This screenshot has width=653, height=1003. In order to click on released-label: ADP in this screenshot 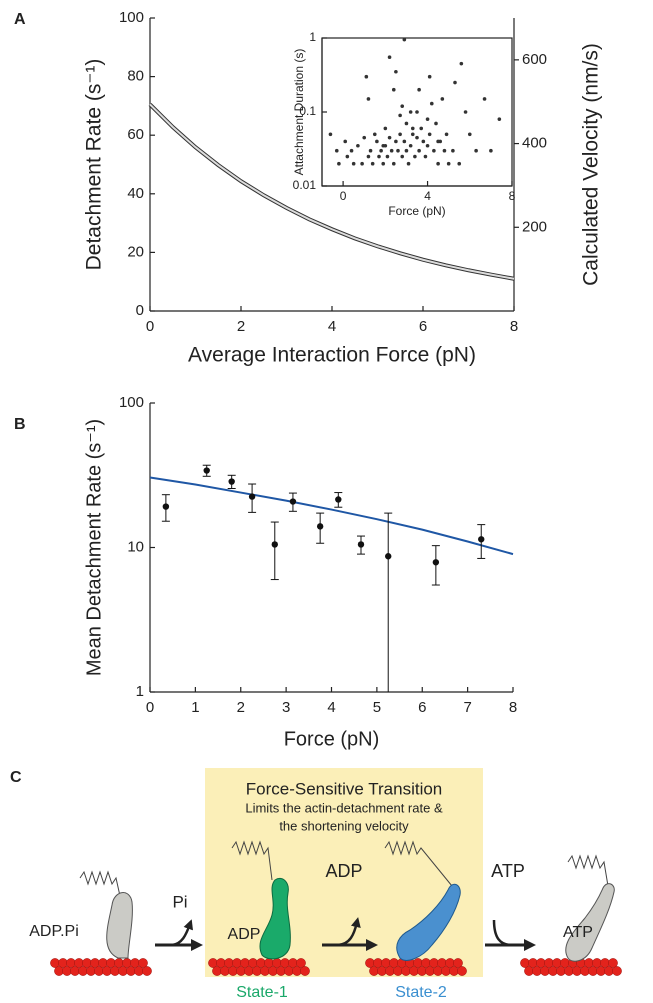, I will do `click(343, 871)`.